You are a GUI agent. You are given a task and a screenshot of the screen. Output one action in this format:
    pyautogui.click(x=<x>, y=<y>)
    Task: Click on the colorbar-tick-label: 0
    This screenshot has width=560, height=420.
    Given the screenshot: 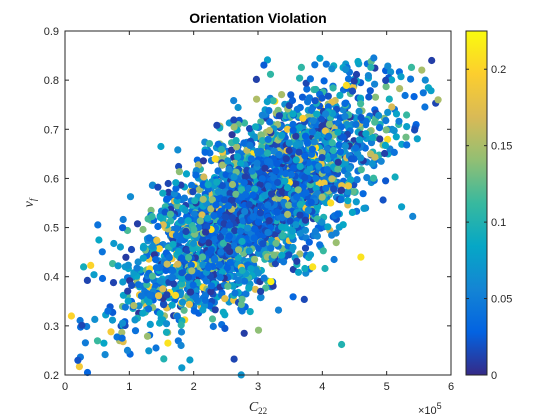 What is the action you would take?
    pyautogui.click(x=494, y=376)
    